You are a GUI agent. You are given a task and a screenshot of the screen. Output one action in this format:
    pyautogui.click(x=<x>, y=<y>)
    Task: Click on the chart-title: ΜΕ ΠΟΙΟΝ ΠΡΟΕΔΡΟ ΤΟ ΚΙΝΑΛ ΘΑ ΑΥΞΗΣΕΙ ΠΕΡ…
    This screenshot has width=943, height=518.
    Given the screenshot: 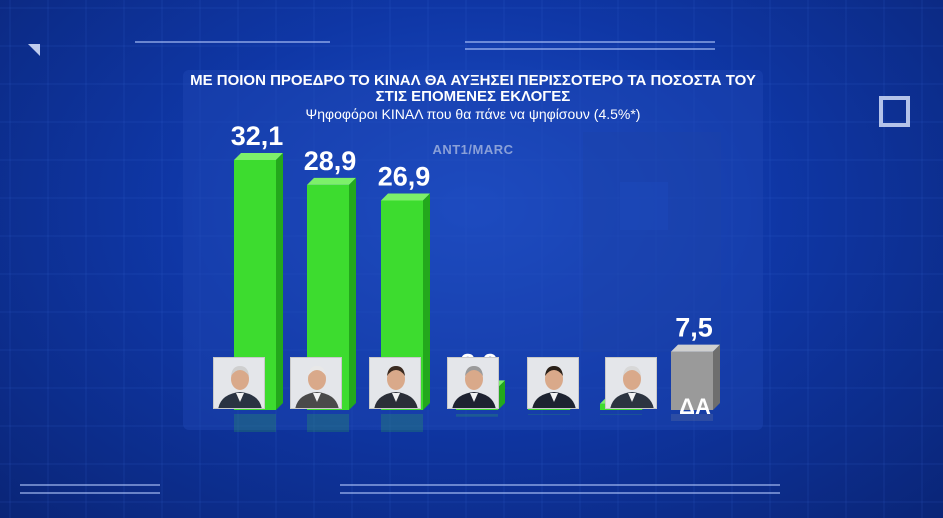 What is the action you would take?
    pyautogui.click(x=473, y=88)
    